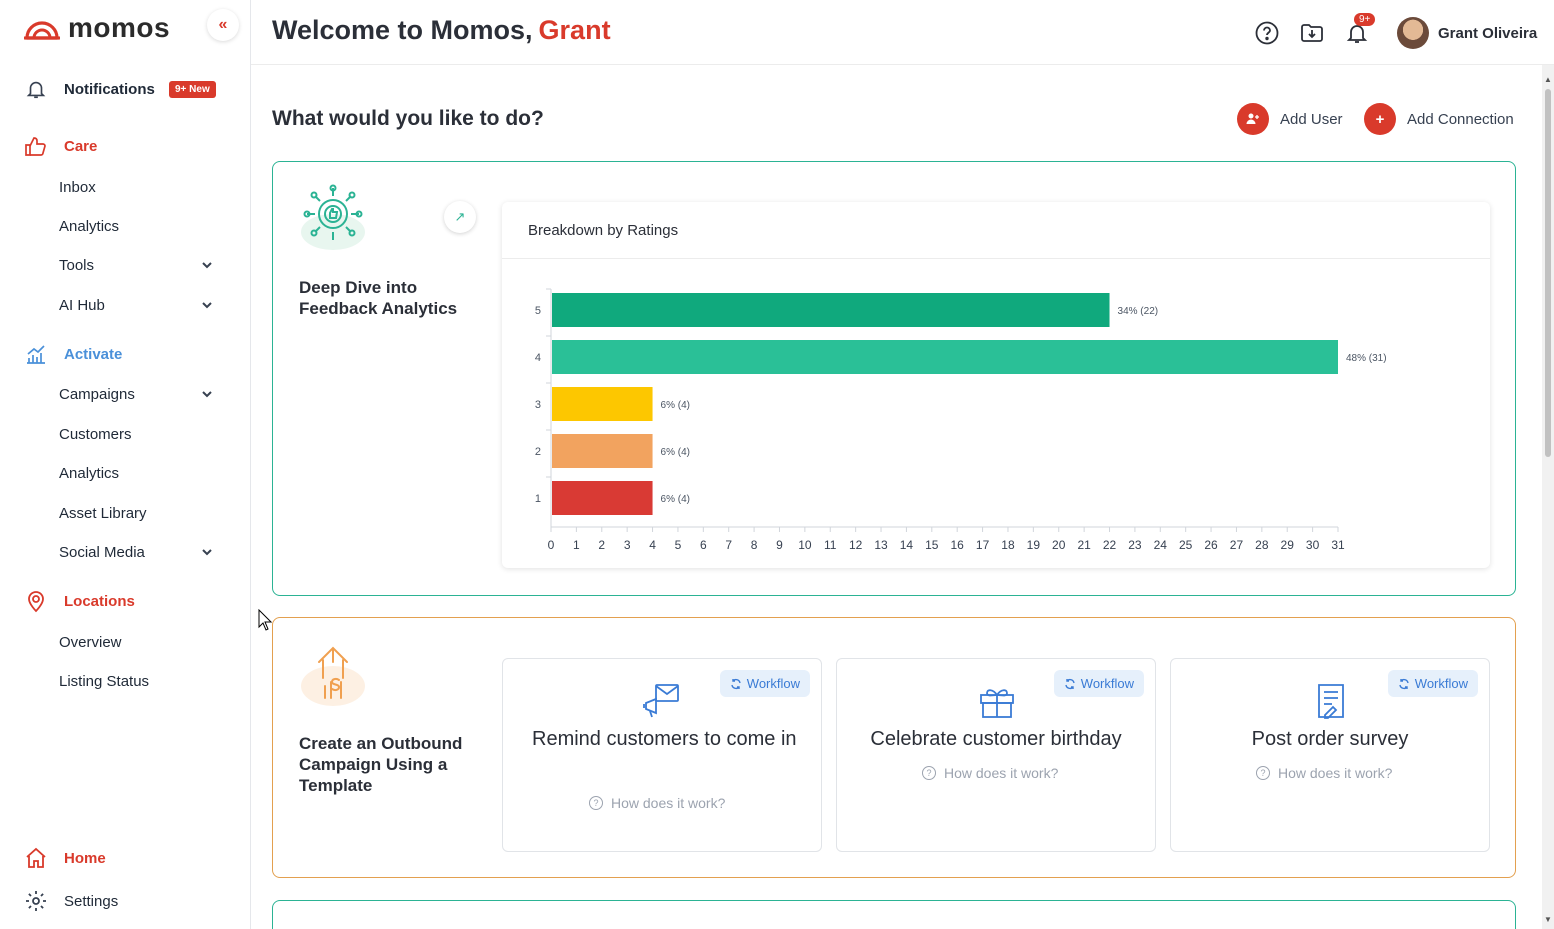 This screenshot has height=929, width=1554. Describe the element at coordinates (77, 187) in the screenshot. I see `sidebar-item-label: Inbox` at that location.